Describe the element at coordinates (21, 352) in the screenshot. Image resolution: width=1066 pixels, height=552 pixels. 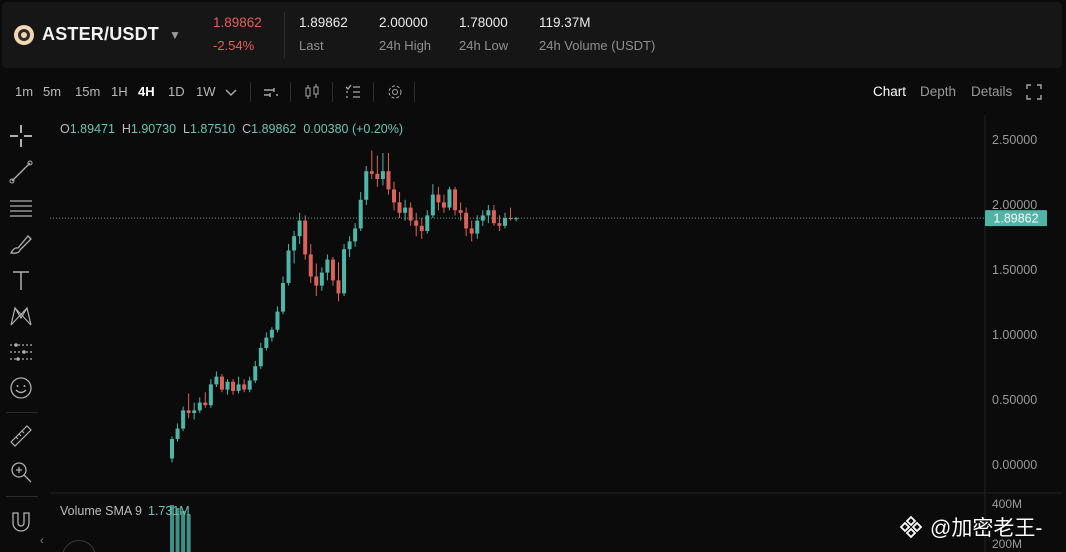
I see `forecast-icon` at that location.